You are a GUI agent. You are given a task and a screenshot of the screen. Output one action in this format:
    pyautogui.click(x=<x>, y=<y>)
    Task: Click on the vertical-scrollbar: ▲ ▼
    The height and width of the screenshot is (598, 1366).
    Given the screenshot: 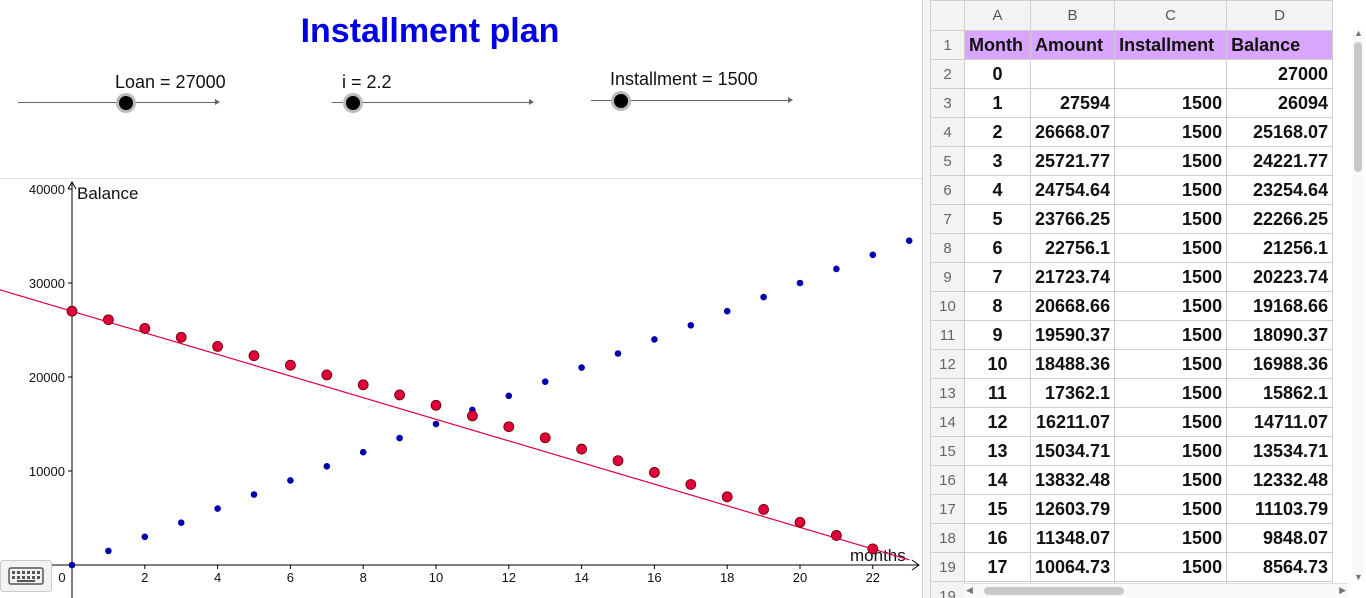 What is the action you would take?
    pyautogui.click(x=1358, y=305)
    